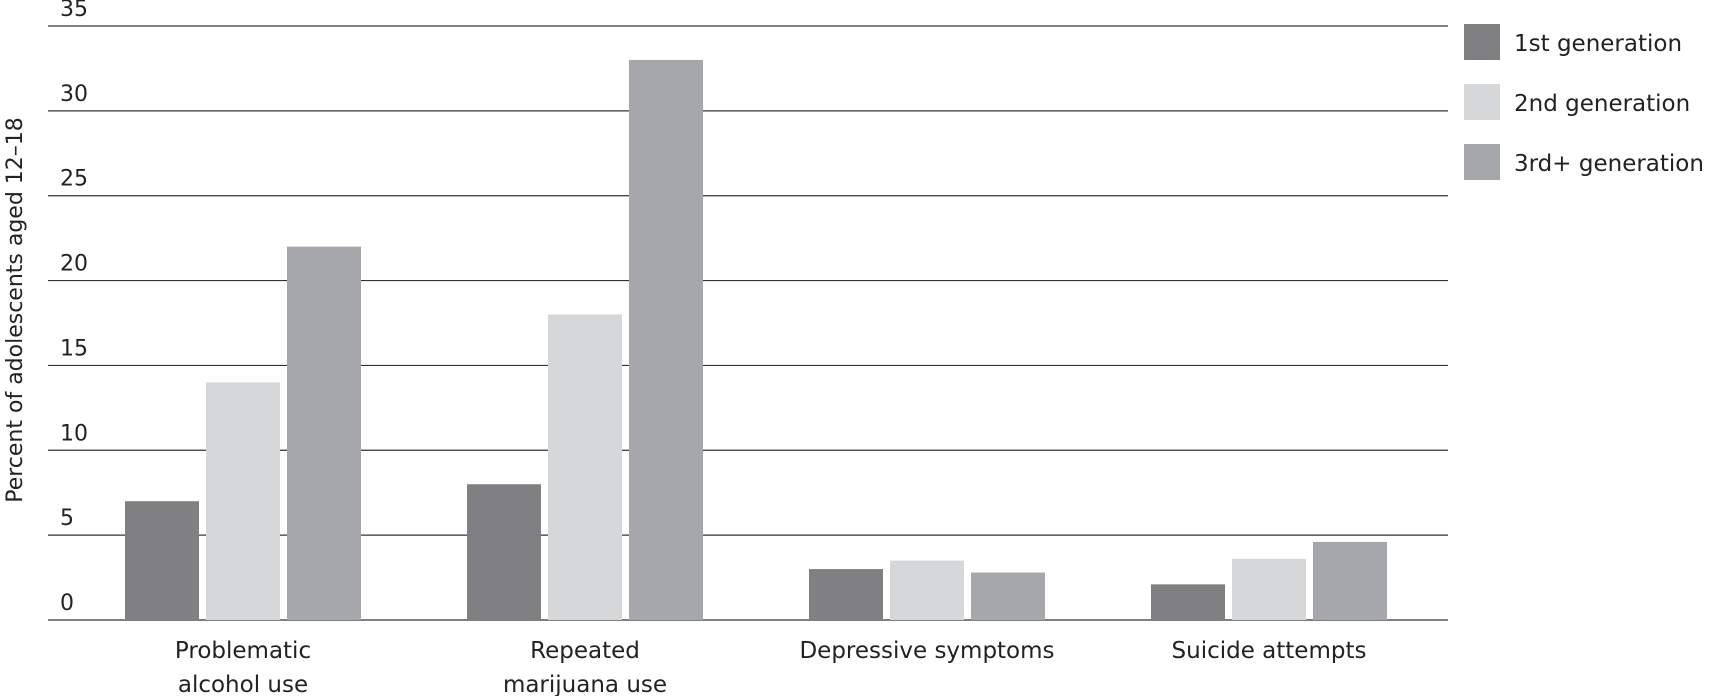 The height and width of the screenshot is (696, 1709). What do you see at coordinates (1609, 164) in the screenshot?
I see `legend-label-3: 3rd+ generation` at bounding box center [1609, 164].